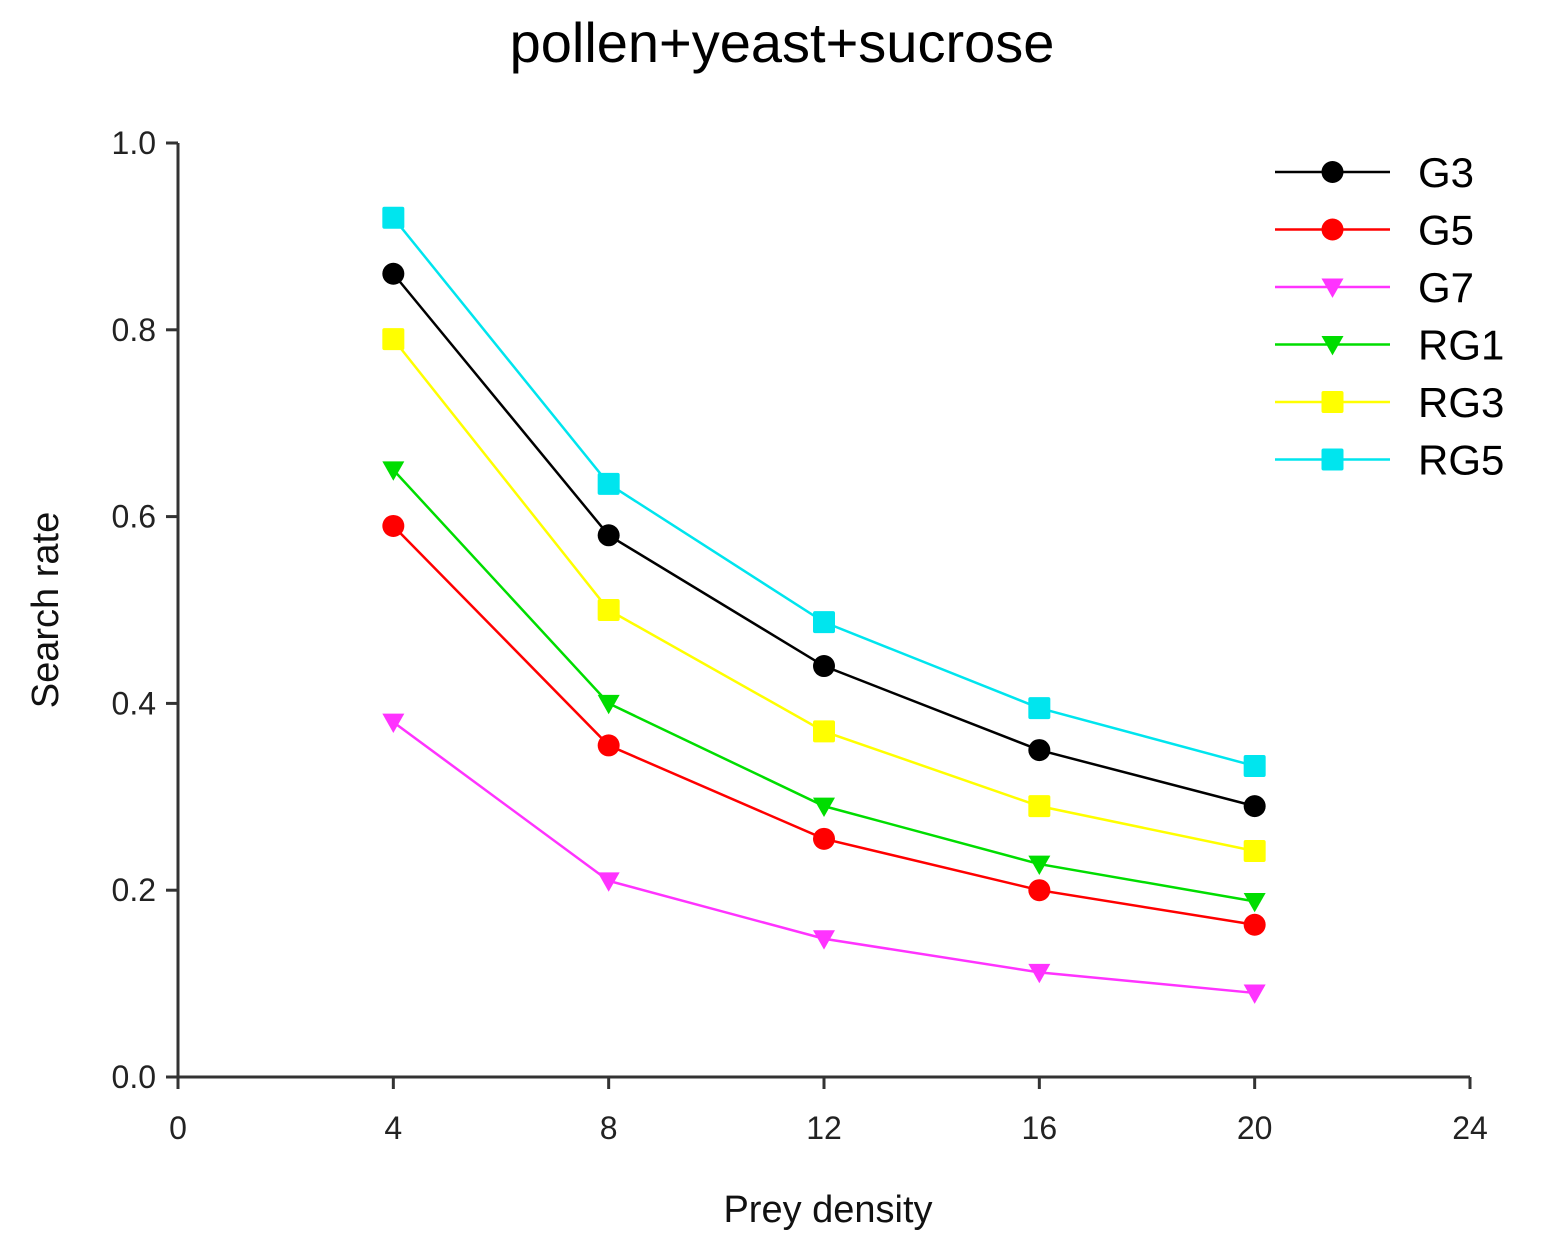  Describe the element at coordinates (1389, 460) in the screenshot. I see `legend-item-rg5: RG5` at that location.